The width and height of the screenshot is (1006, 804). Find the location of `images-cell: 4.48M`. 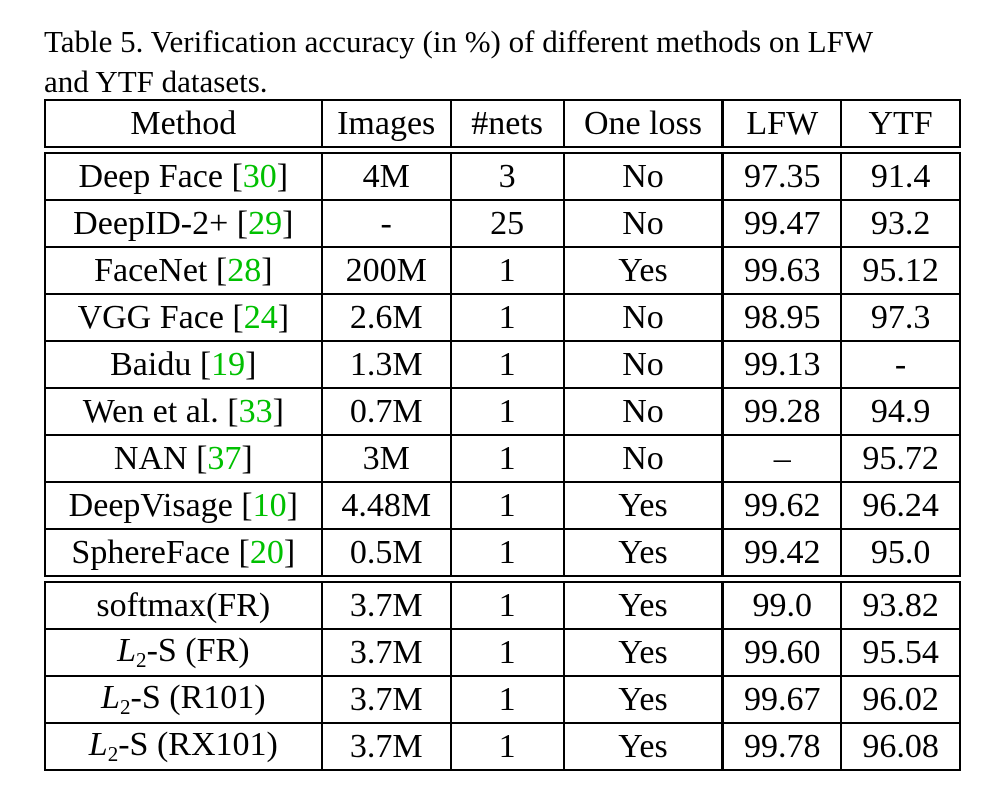

images-cell: 4.48M is located at coordinates (386, 505).